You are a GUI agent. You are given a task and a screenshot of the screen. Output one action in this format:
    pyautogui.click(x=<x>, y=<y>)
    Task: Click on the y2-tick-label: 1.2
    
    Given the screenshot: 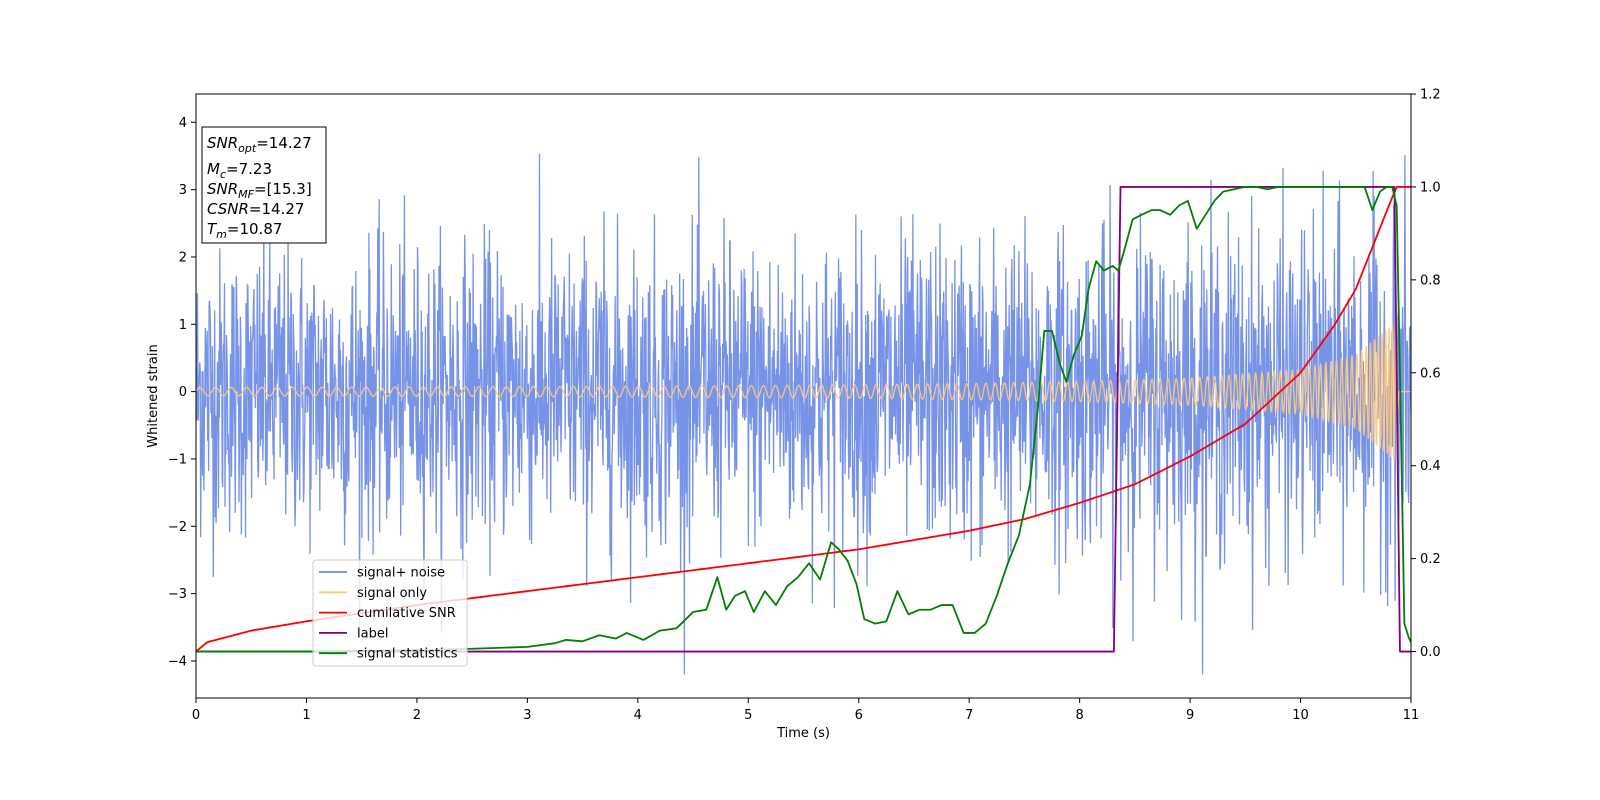 What is the action you would take?
    pyautogui.click(x=1430, y=95)
    